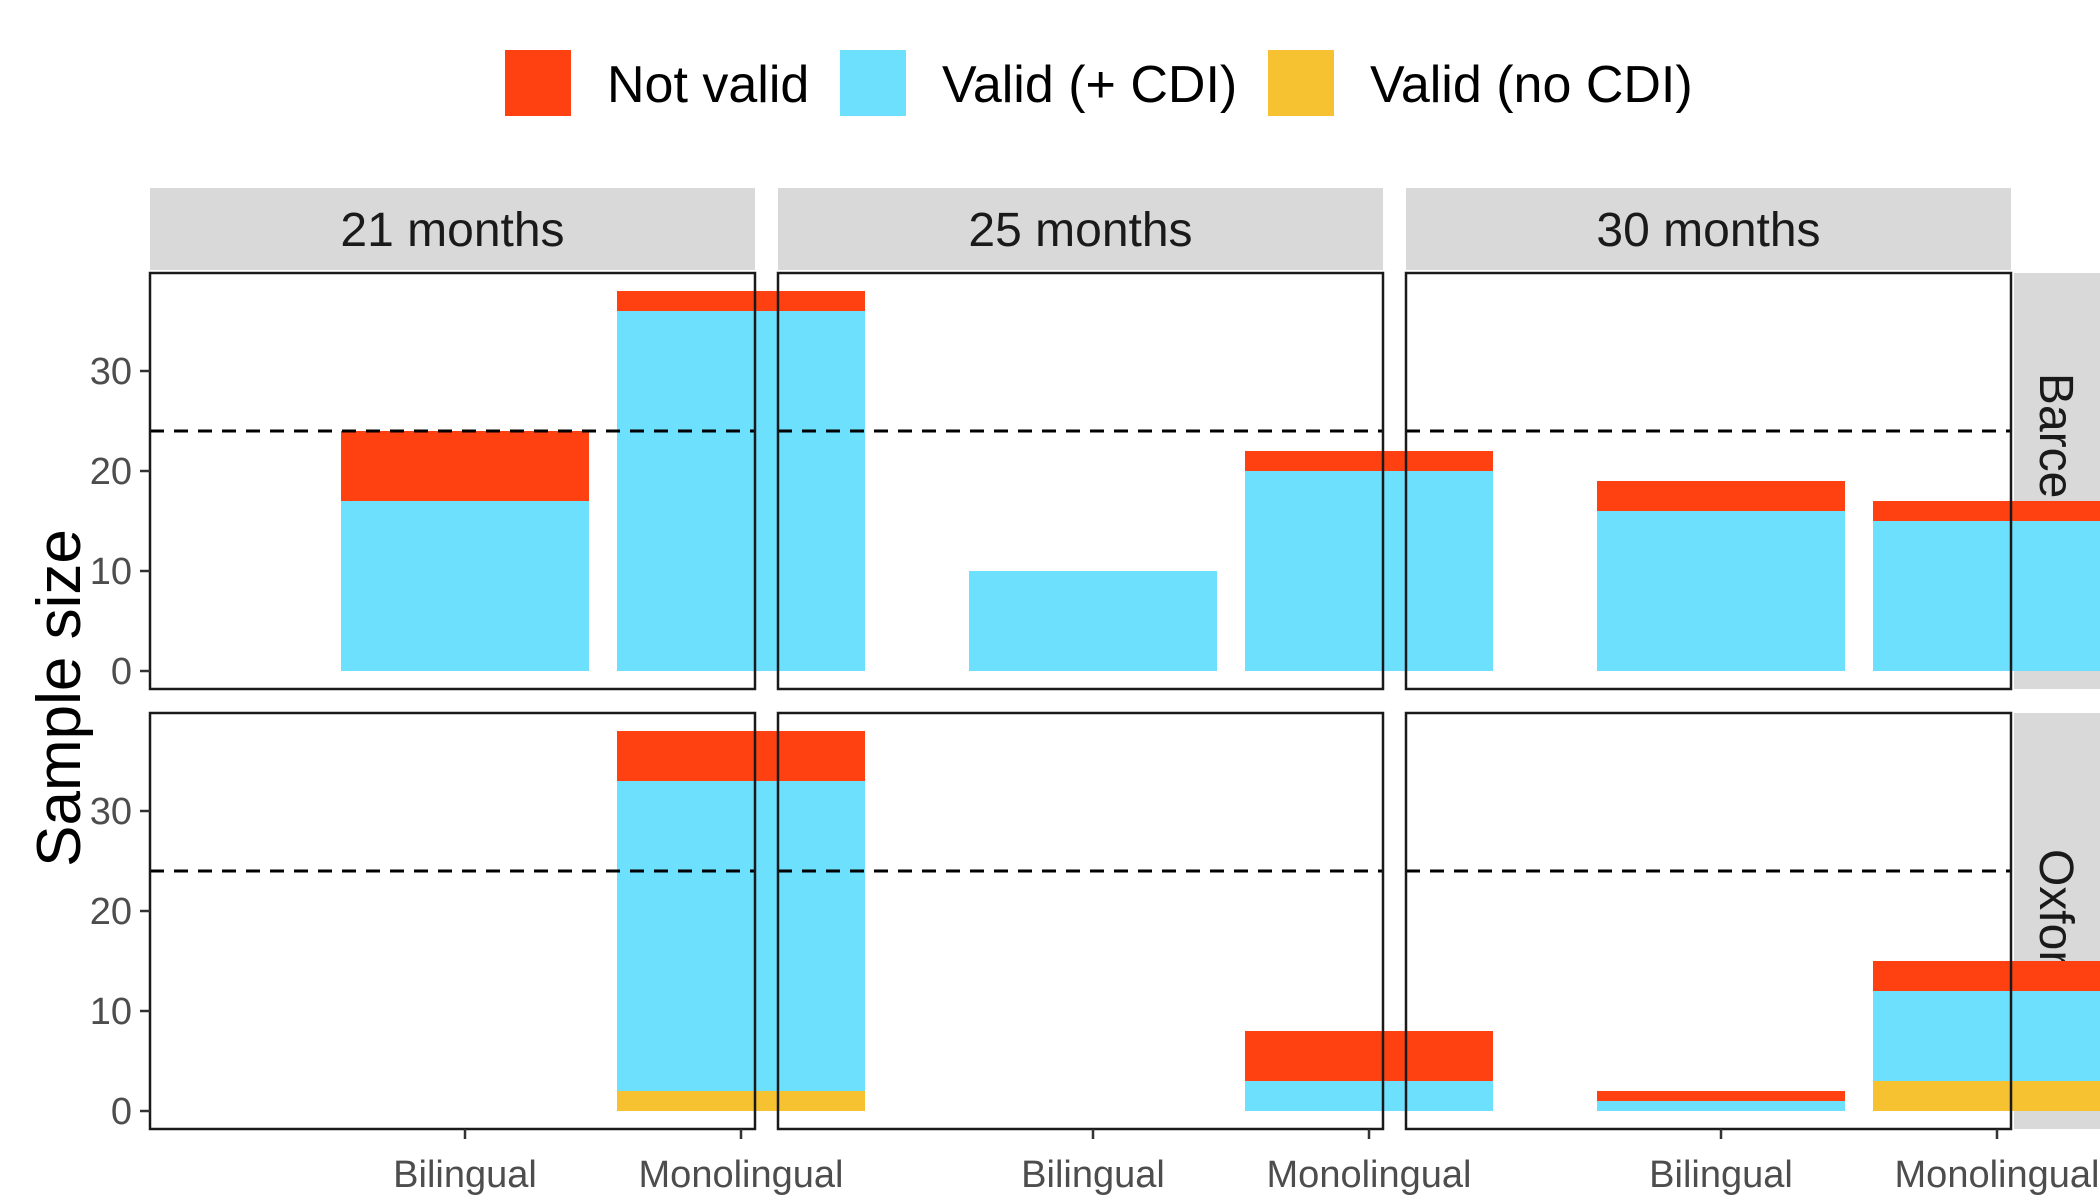 The width and height of the screenshot is (2100, 1200). I want to click on bar-oxford-25-months-monolingual-valid-cdi, so click(1369, 1096).